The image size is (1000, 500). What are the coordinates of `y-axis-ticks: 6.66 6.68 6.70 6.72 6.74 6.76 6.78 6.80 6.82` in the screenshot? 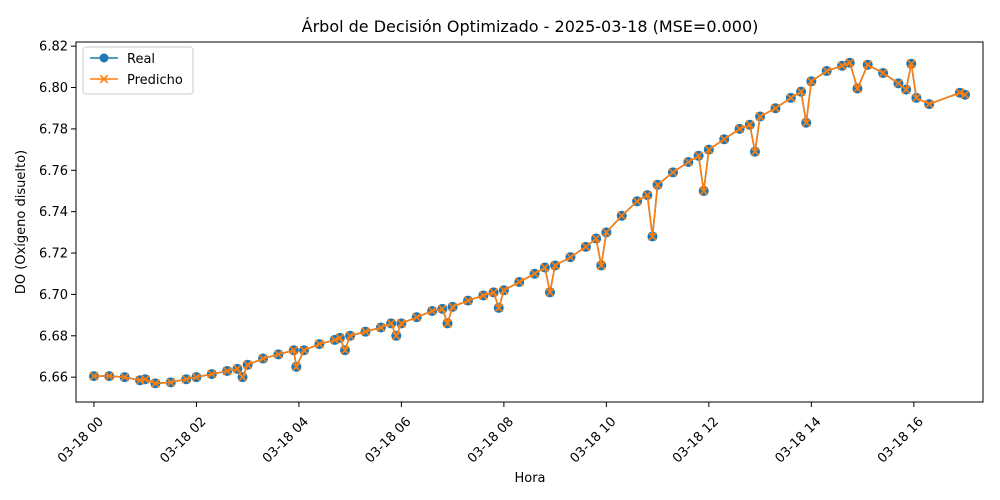 It's located at (57, 213).